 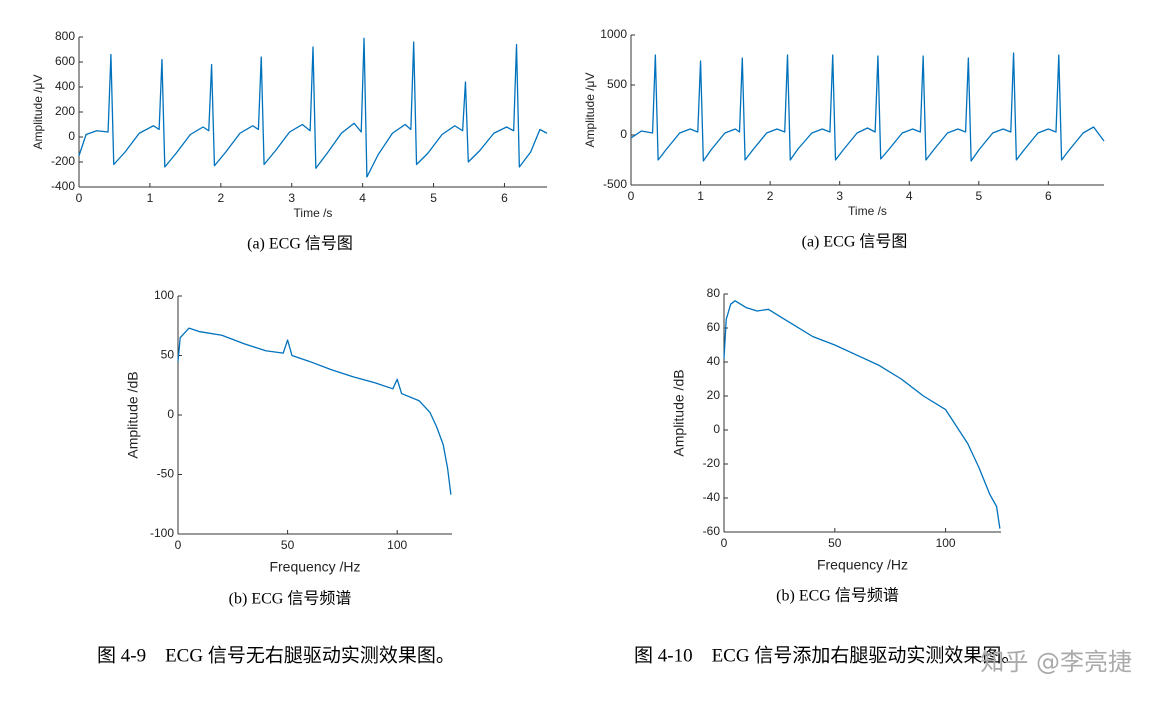 What do you see at coordinates (613, 34) in the screenshot?
I see `y-tick-label: 1000` at bounding box center [613, 34].